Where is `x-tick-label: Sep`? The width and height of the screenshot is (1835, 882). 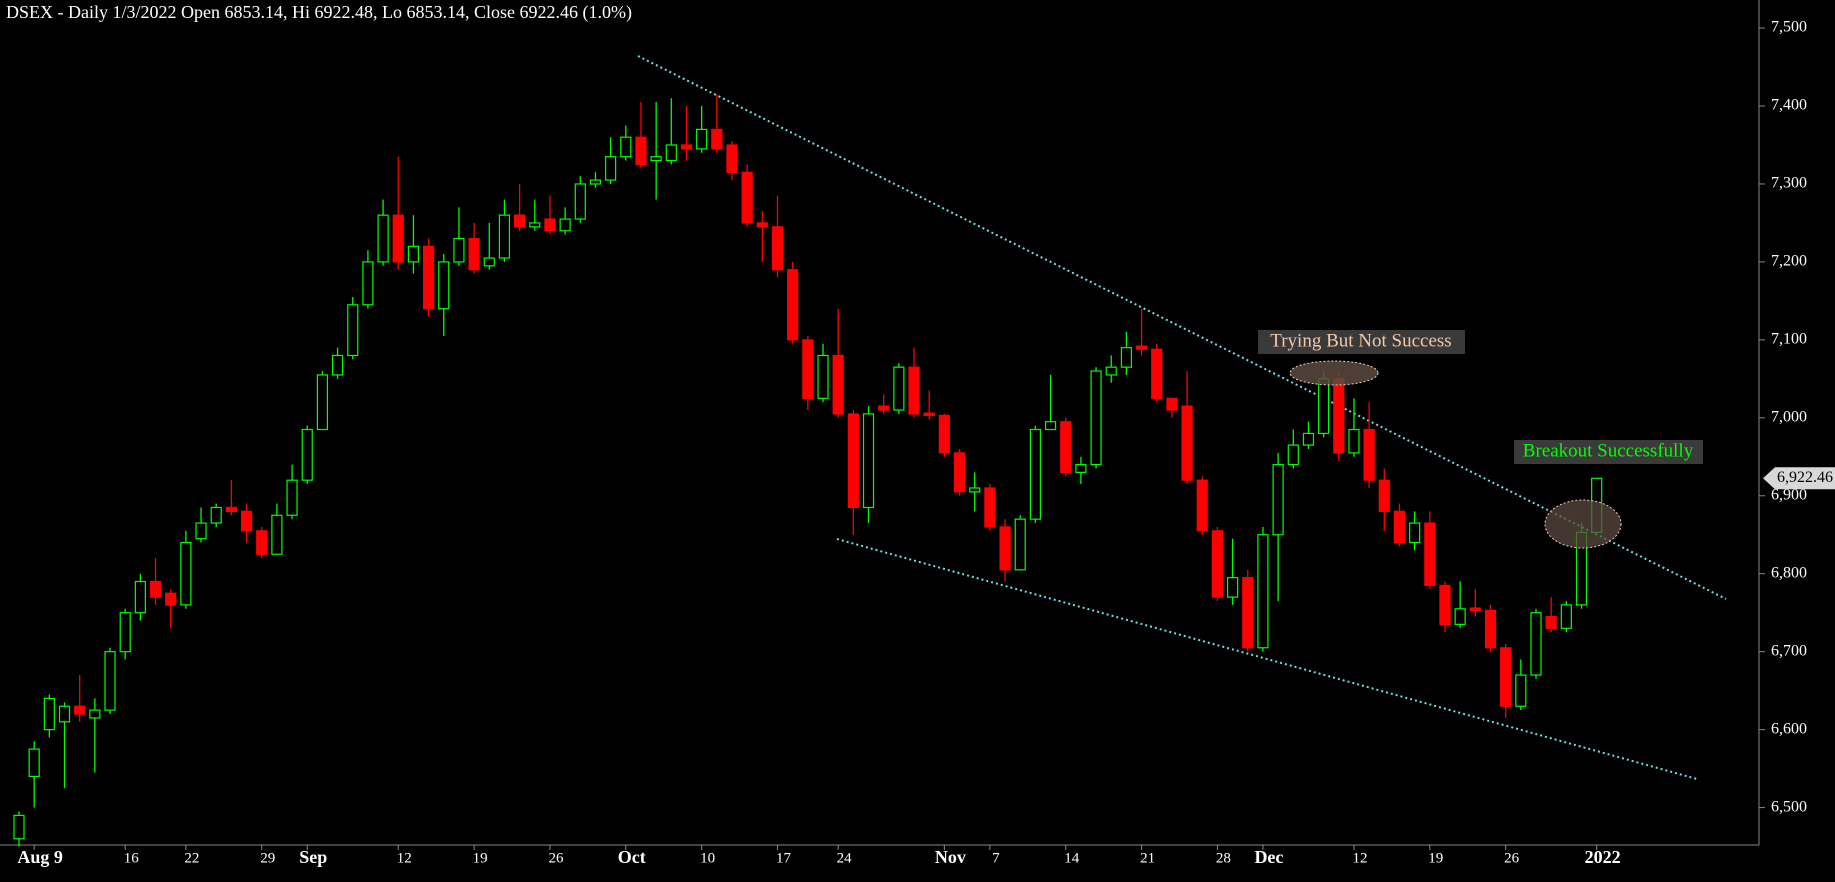
x-tick-label: Sep is located at coordinates (313, 857).